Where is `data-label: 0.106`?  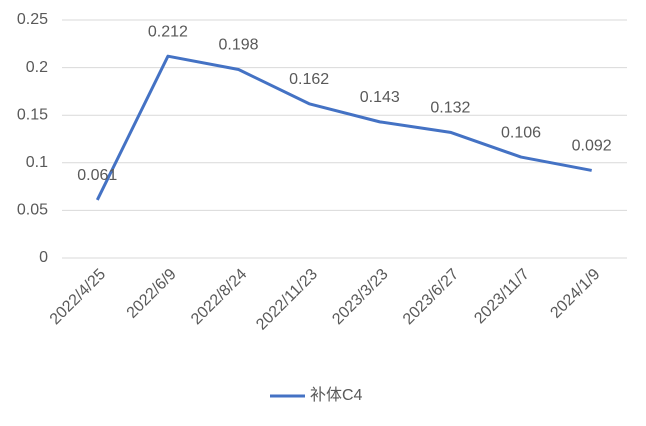 data-label: 0.106 is located at coordinates (521, 132).